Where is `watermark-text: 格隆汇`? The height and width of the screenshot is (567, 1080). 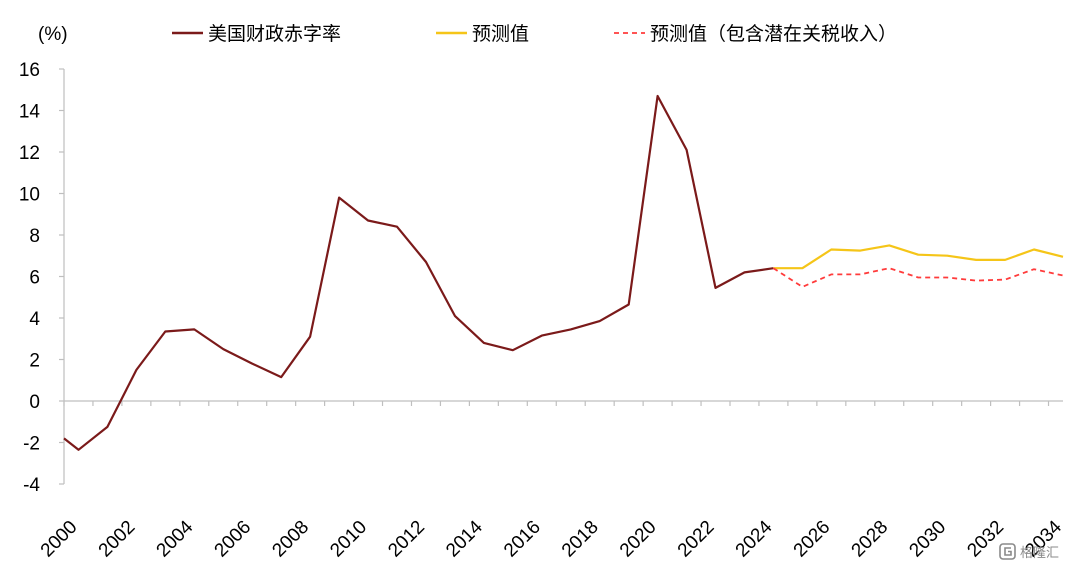
watermark-text: 格隆汇 is located at coordinates (1039, 553).